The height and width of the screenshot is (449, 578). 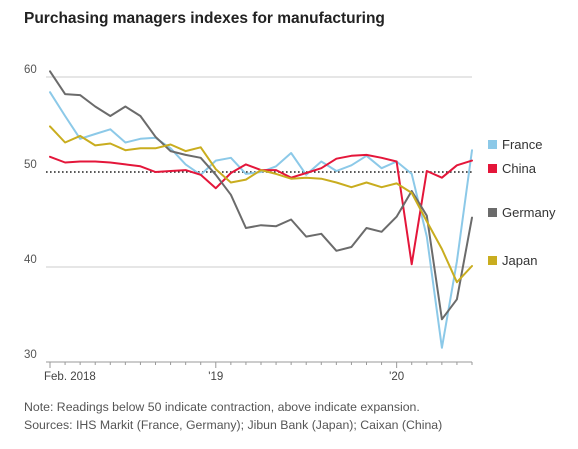 I want to click on legend-label-china: China, so click(x=519, y=168).